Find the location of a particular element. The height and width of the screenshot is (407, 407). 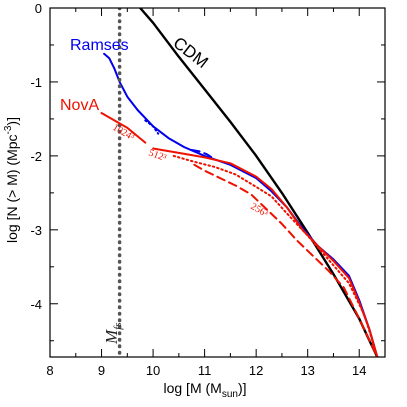

x-tick-label: 11 is located at coordinates (205, 370).